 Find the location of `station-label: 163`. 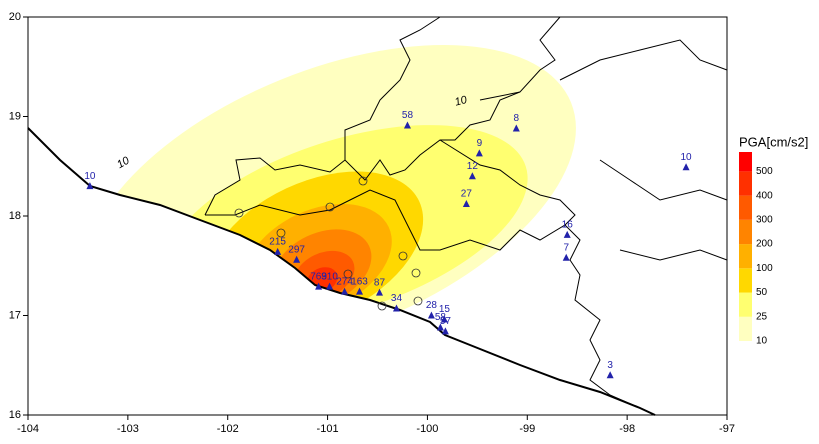

station-label: 163 is located at coordinates (359, 281).